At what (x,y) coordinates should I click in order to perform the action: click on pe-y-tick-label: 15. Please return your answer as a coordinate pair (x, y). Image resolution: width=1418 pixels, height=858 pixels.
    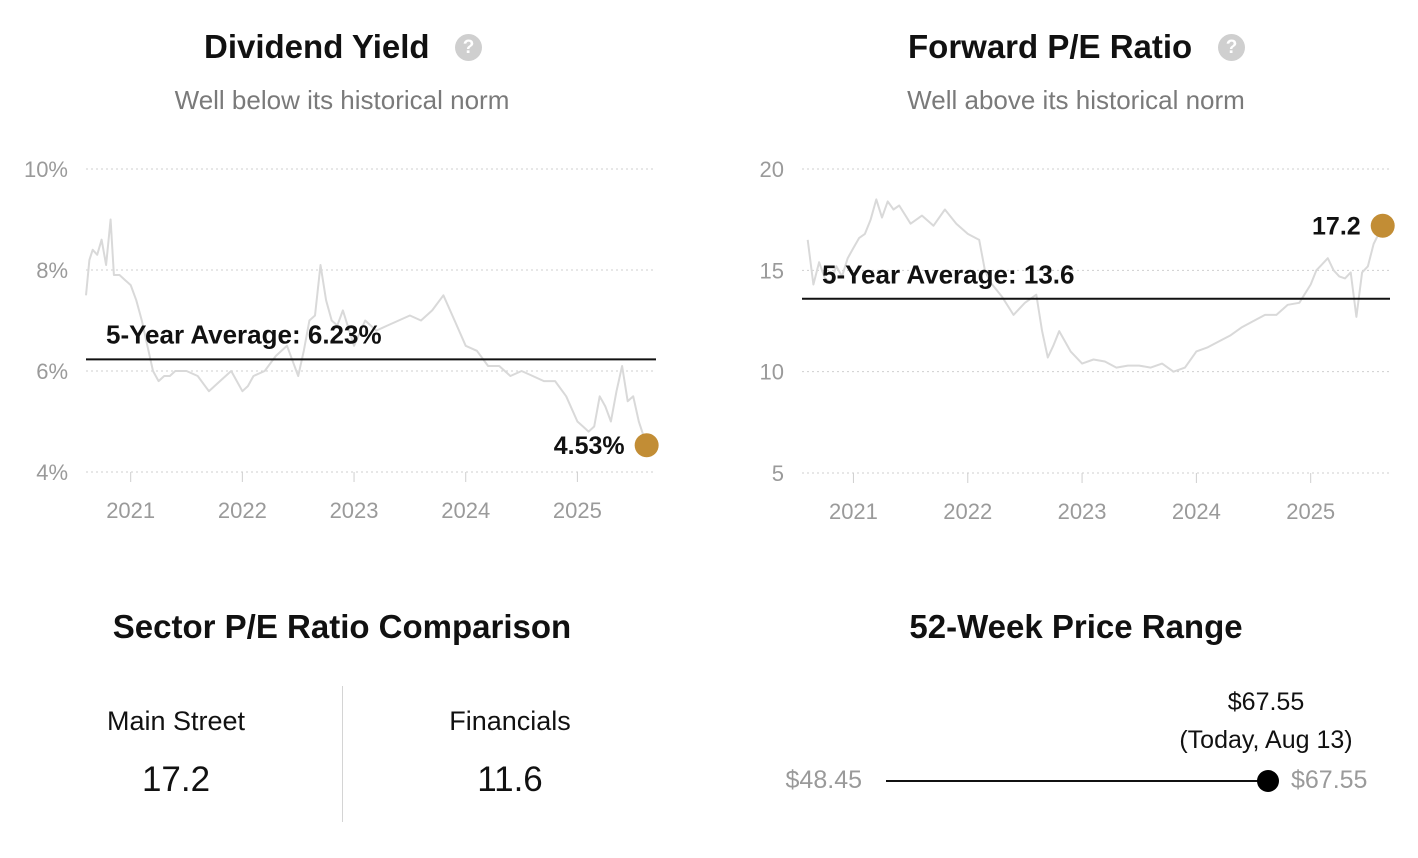
    Looking at the image, I should click on (772, 270).